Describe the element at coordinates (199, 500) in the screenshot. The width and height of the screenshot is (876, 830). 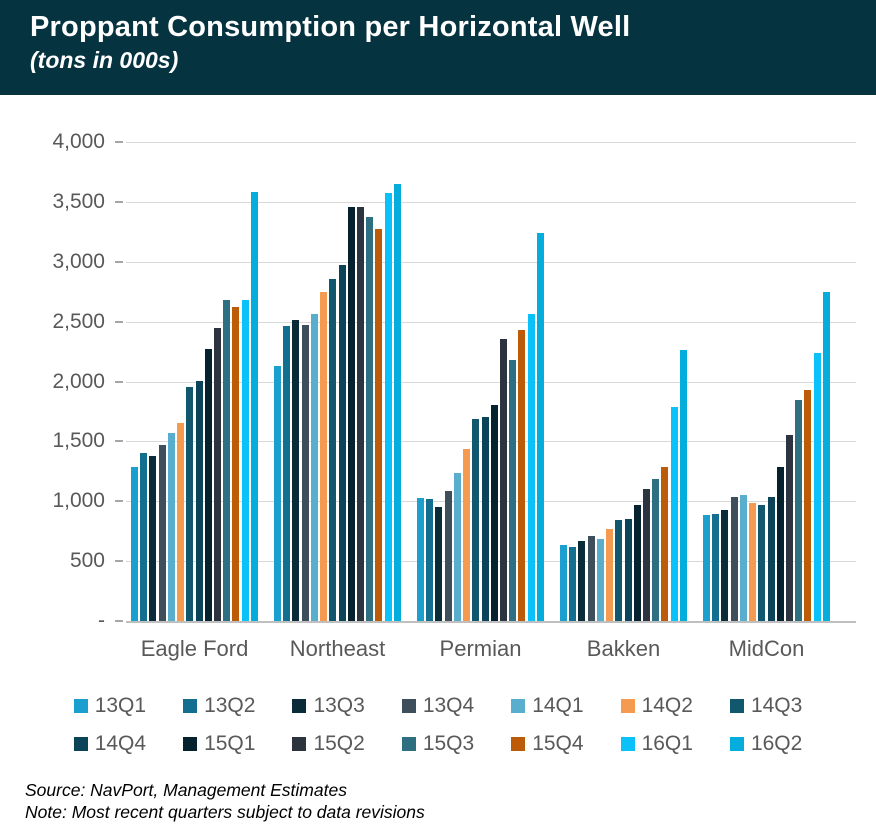
I see `bar-eagle-ford-14q4` at that location.